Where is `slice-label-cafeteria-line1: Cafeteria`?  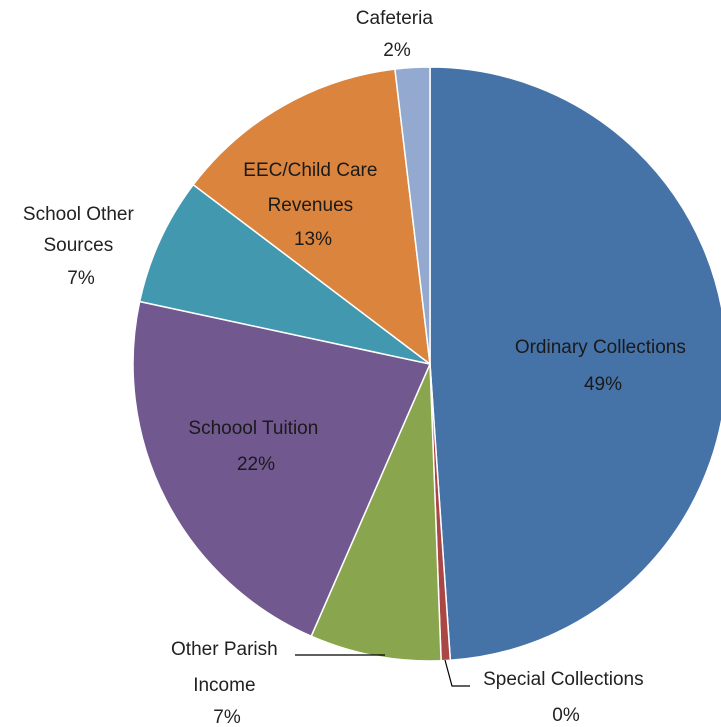 slice-label-cafeteria-line1: Cafeteria is located at coordinates (395, 18).